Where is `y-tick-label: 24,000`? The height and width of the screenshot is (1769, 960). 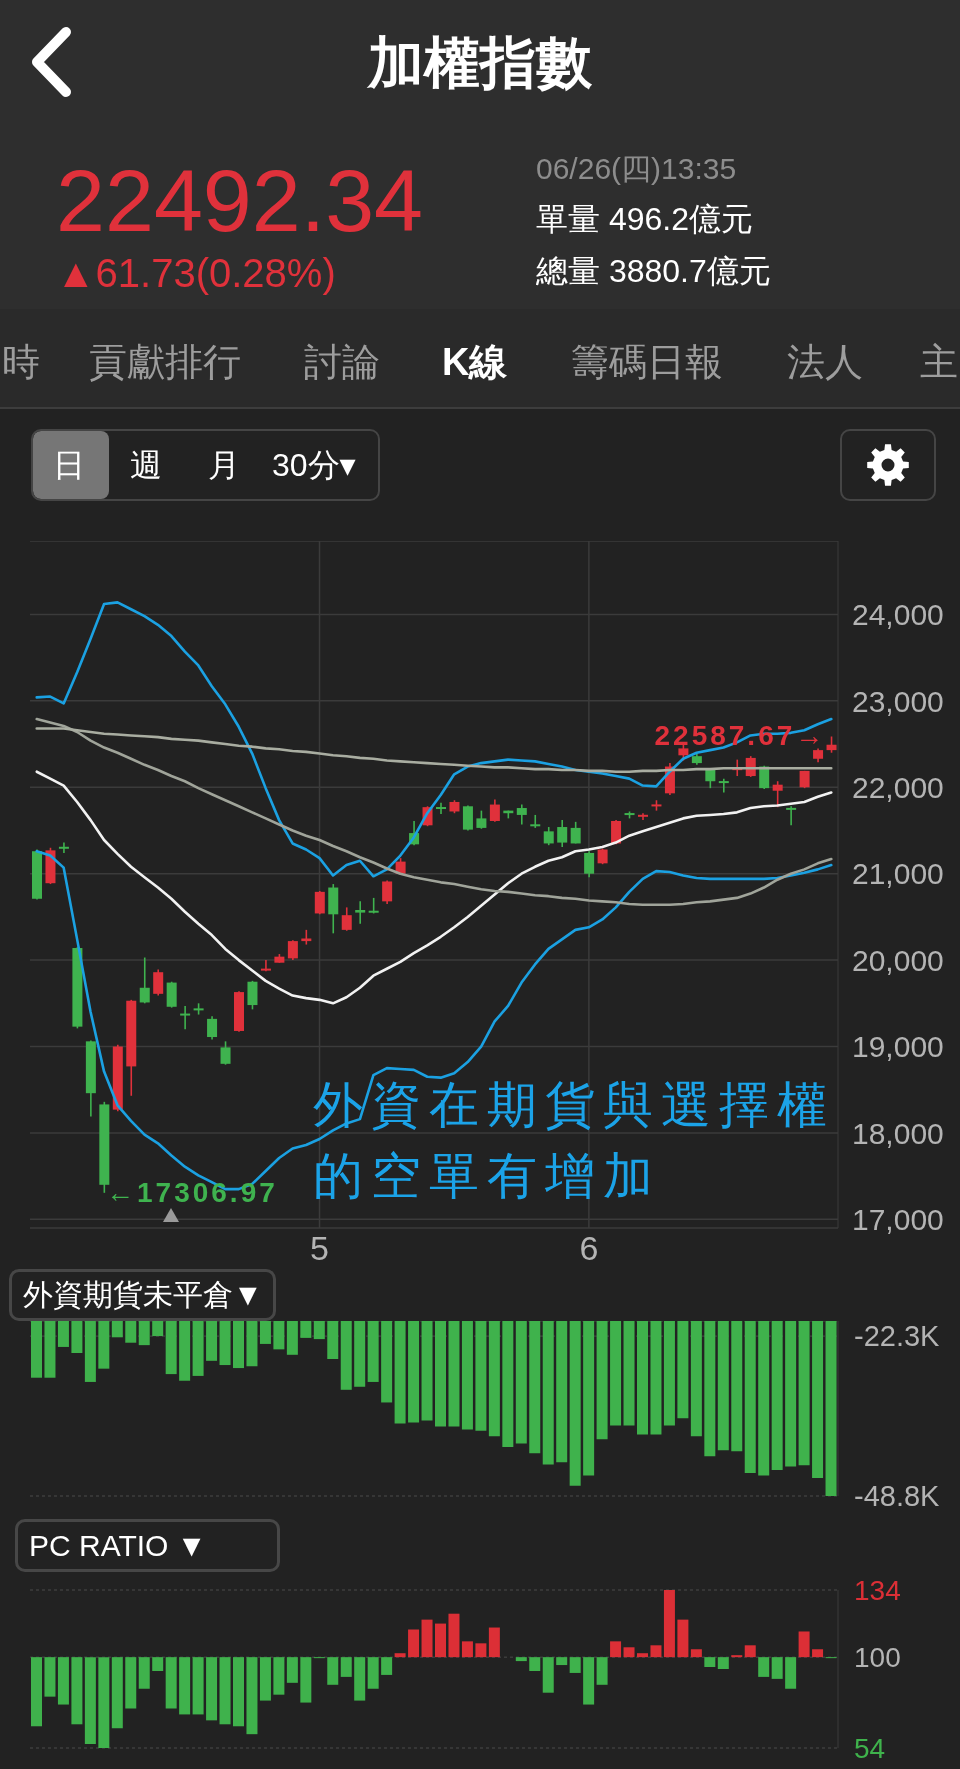 y-tick-label: 24,000 is located at coordinates (898, 615).